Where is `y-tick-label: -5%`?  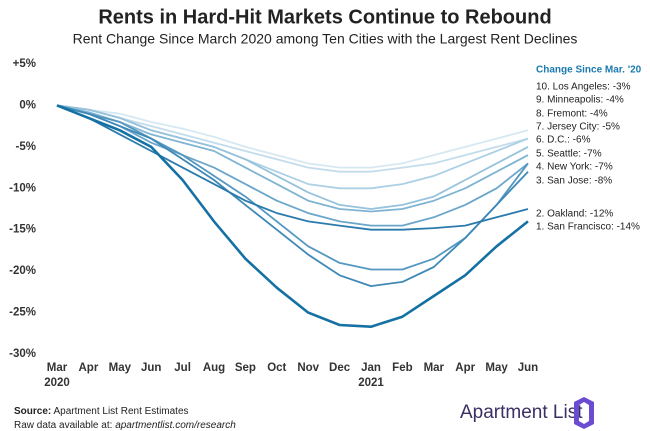 y-tick-label: -5% is located at coordinates (26, 147).